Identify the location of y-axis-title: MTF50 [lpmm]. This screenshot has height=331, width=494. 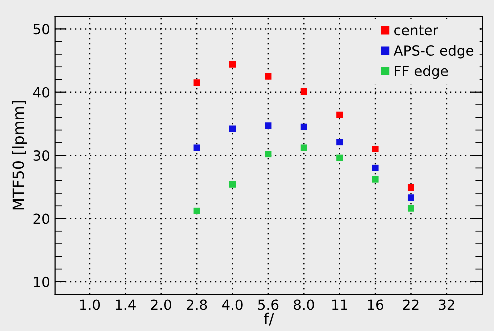
(20, 155).